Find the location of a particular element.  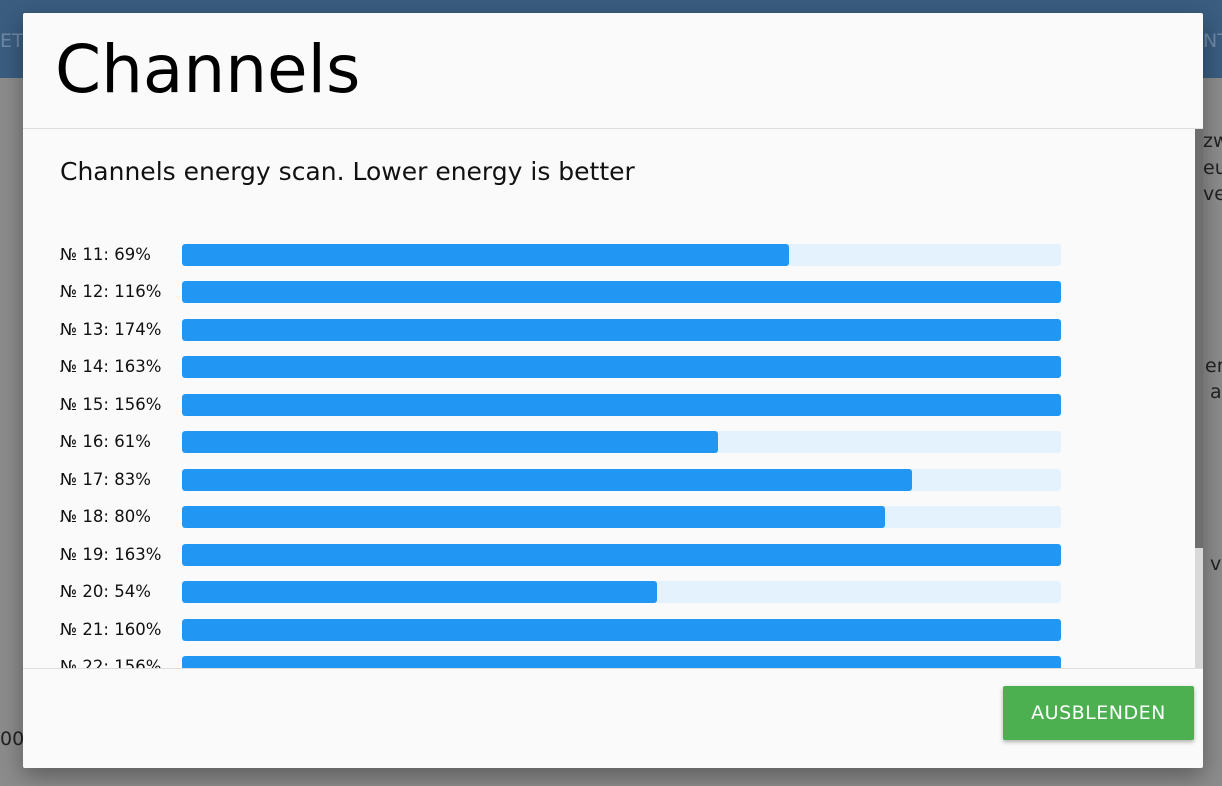

channel-row: № 18: 80% is located at coordinates (580, 517).